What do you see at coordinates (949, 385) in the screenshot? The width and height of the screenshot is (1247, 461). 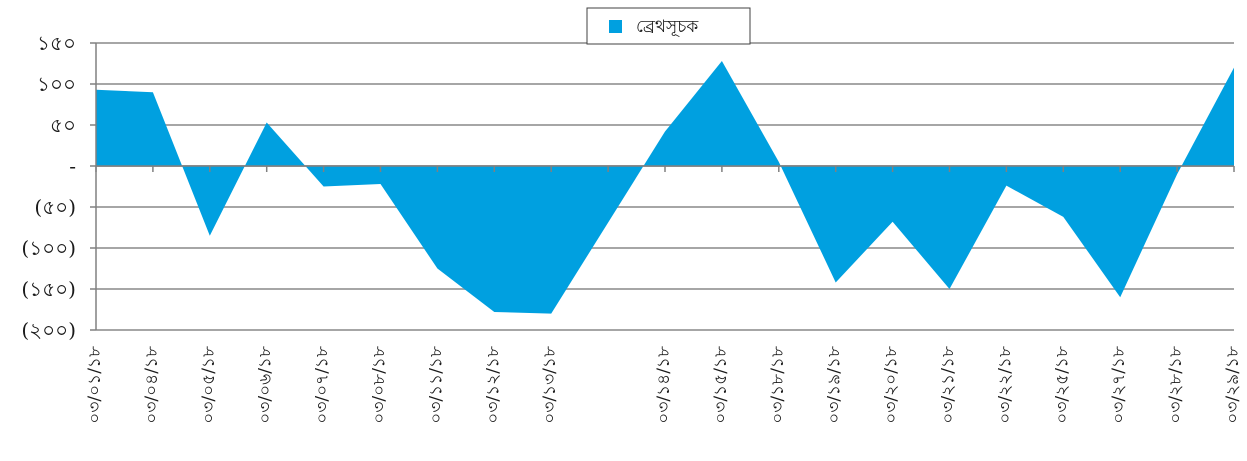 I see `x-tick-label-15: ০৩/২১/১৮` at bounding box center [949, 385].